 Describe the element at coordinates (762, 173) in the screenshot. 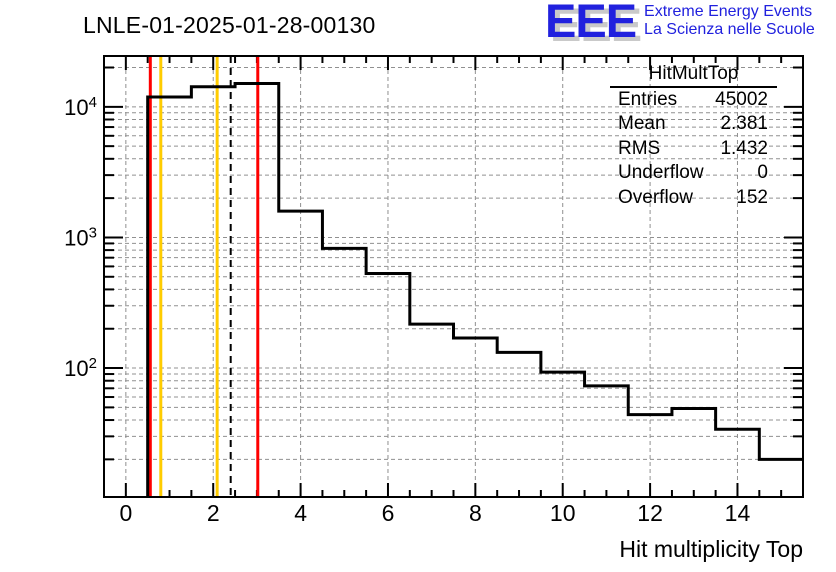

I see `stats-row-value: 0` at that location.